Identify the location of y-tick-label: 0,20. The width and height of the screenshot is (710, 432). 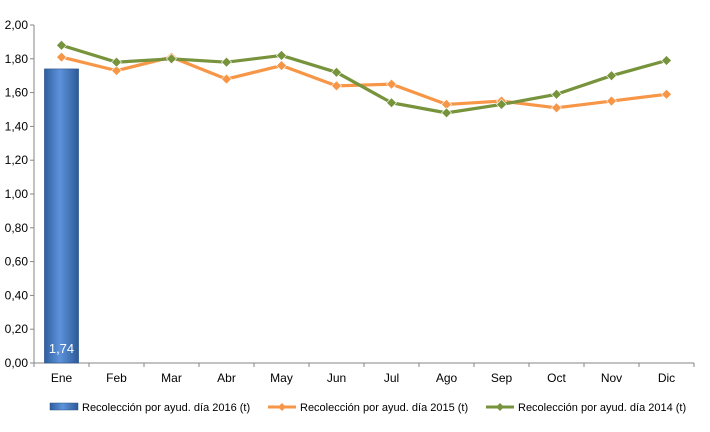
(17, 329).